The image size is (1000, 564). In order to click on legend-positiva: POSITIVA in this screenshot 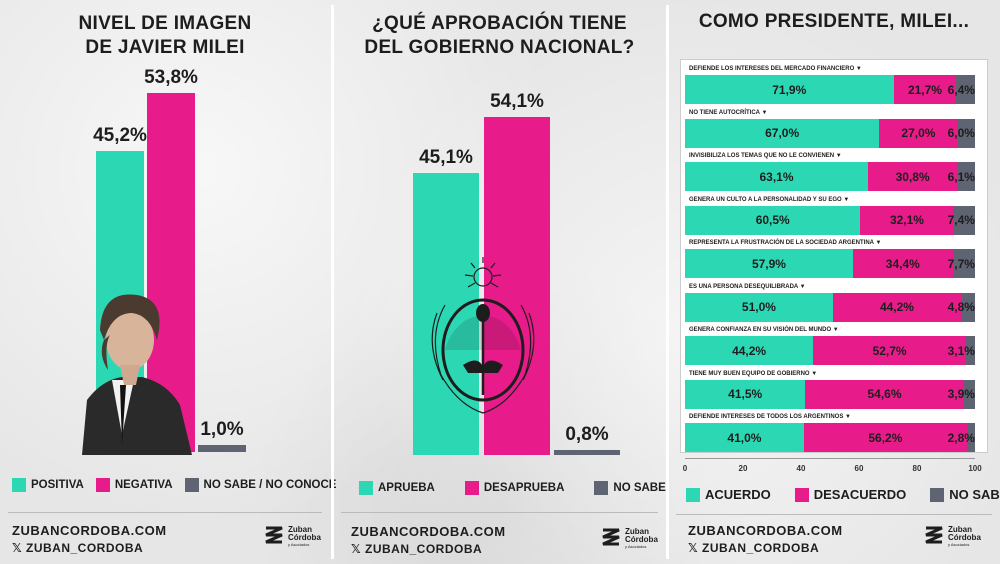, I will do `click(48, 485)`.